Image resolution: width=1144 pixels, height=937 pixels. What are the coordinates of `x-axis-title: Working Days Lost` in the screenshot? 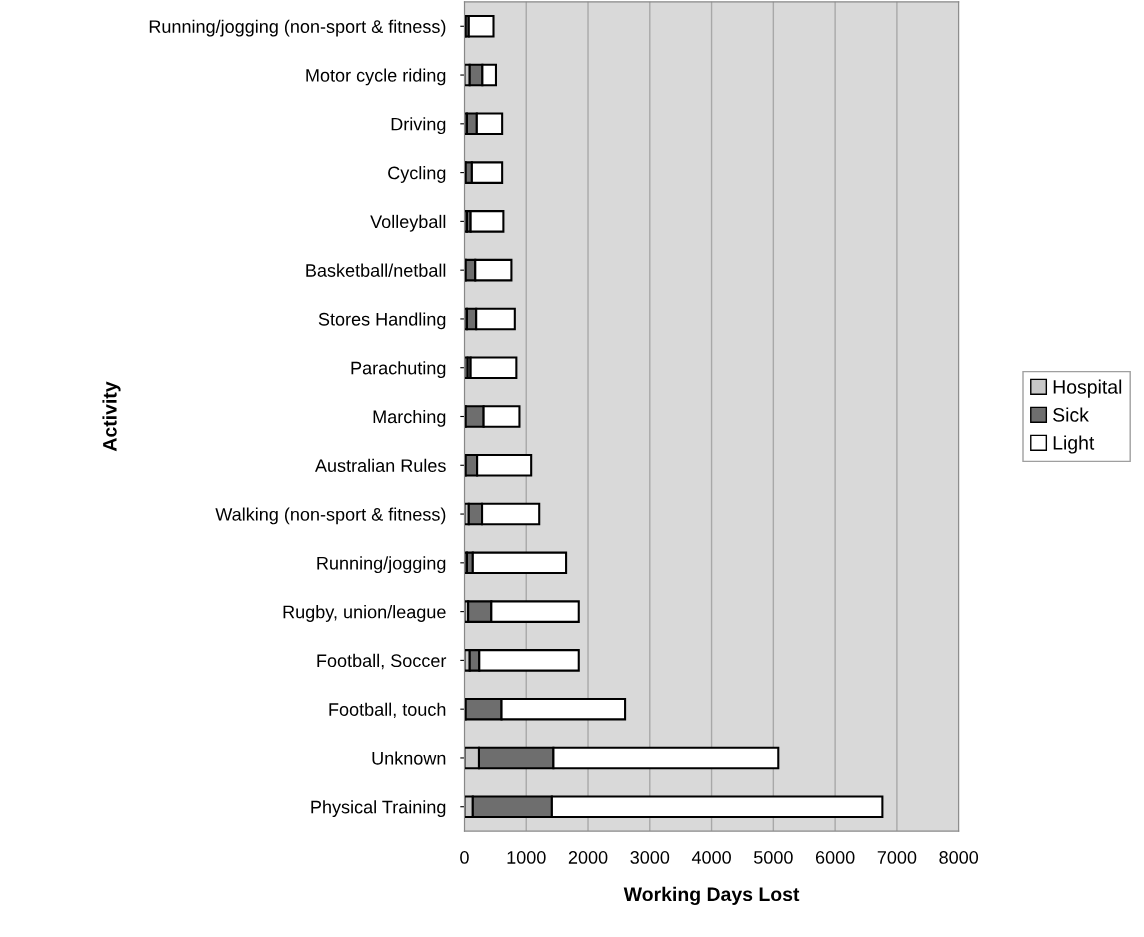 It's located at (711, 896).